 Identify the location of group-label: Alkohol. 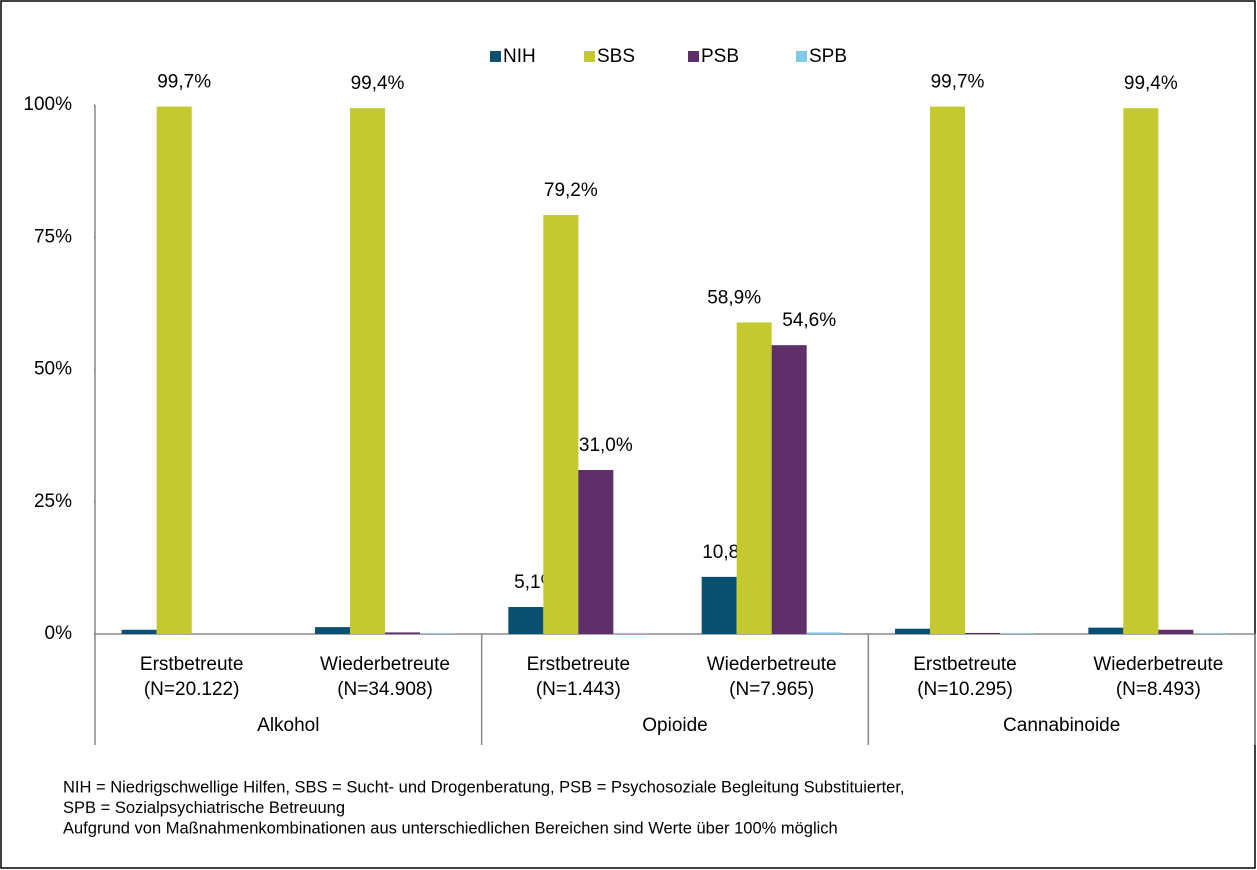
(288, 725).